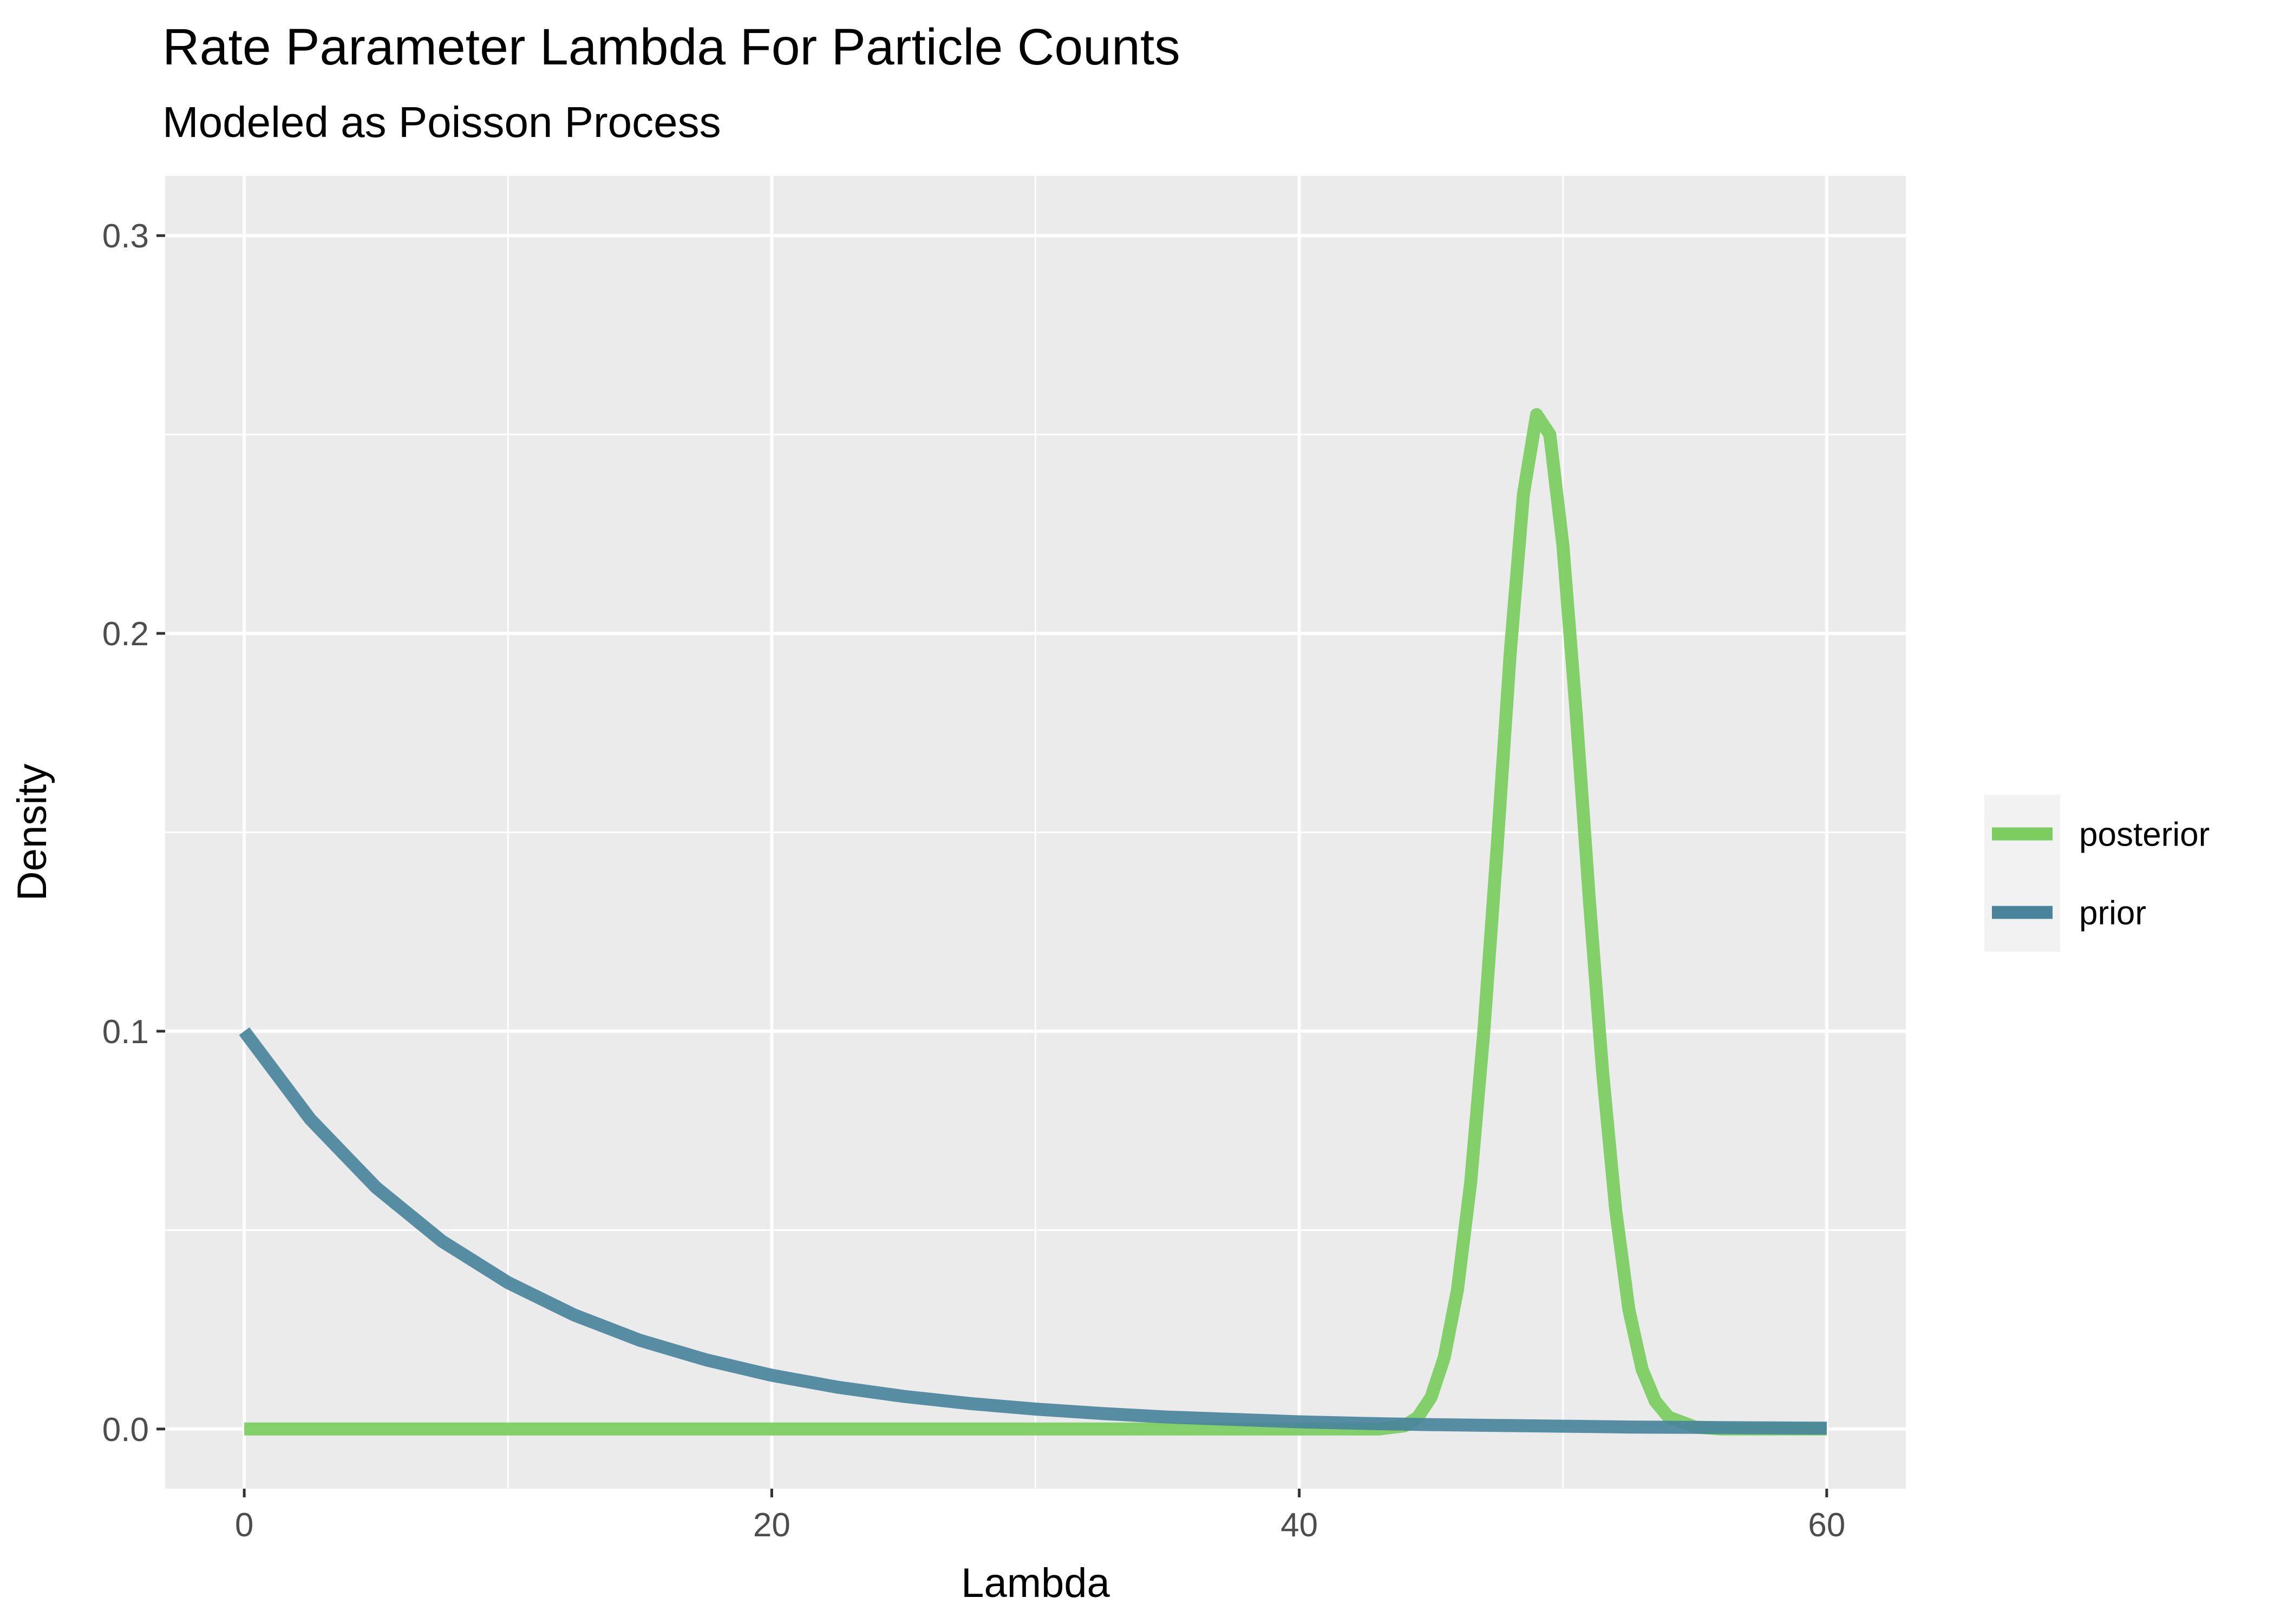 This screenshot has width=2274, height=1624. I want to click on x-tick-label: 0, so click(244, 1526).